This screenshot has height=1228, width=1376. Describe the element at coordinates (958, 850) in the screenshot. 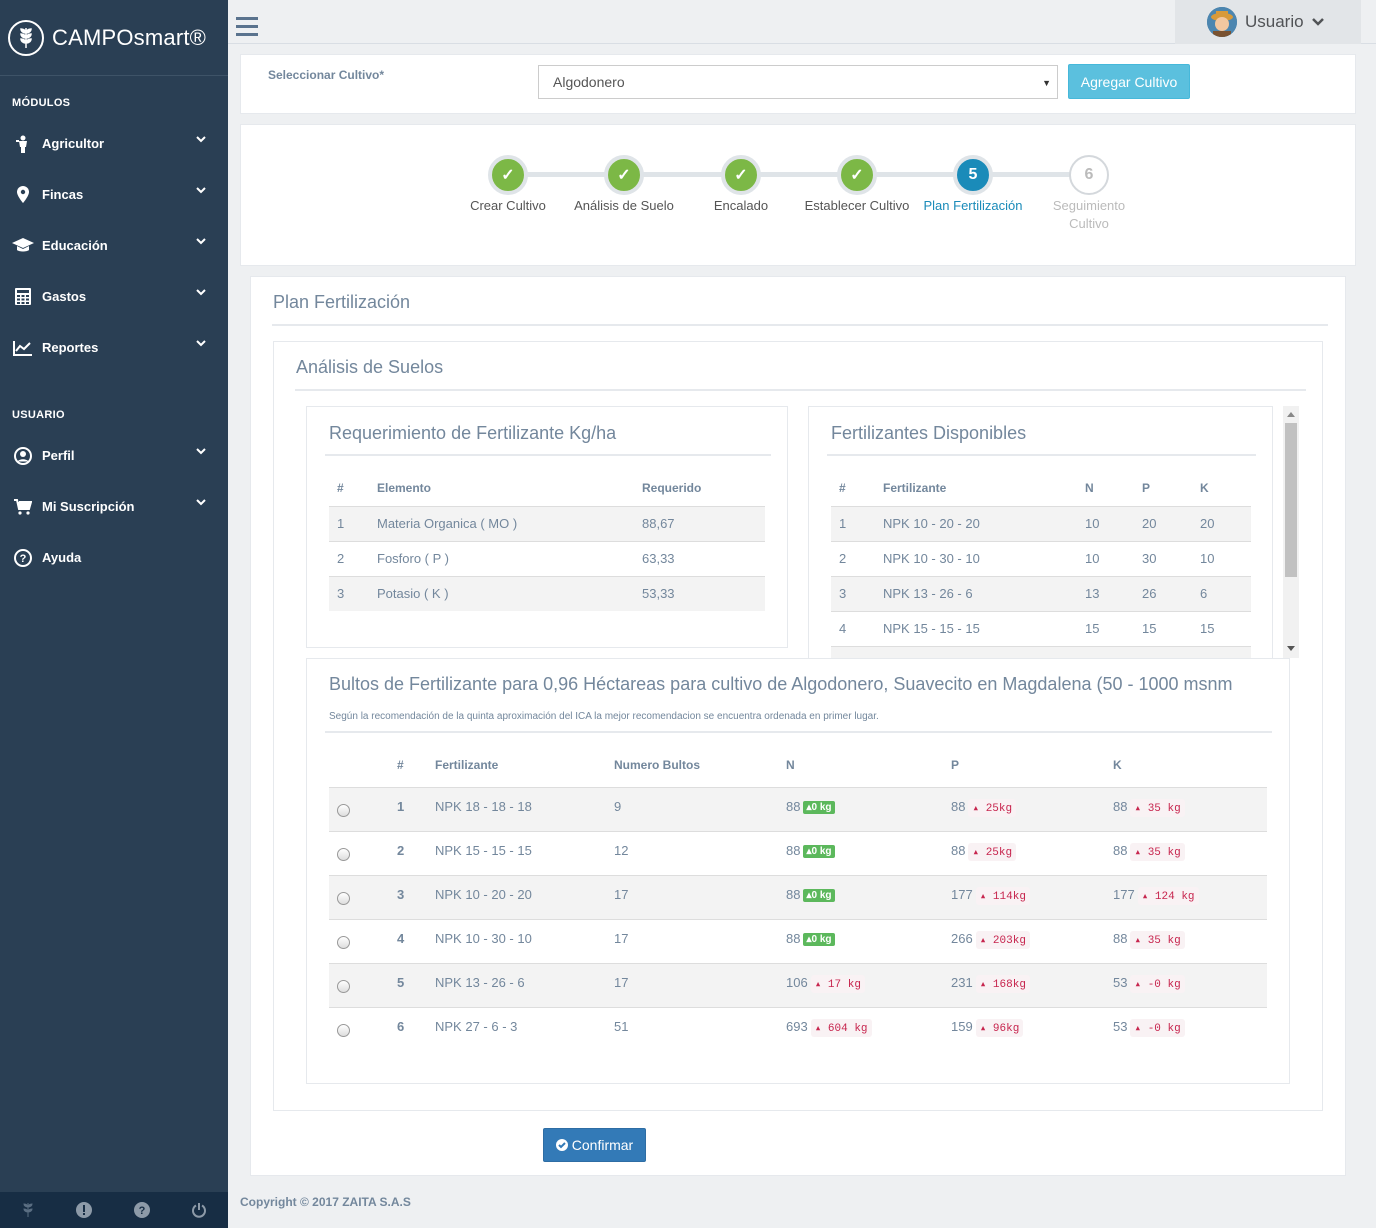

I see `p-value: 88` at that location.